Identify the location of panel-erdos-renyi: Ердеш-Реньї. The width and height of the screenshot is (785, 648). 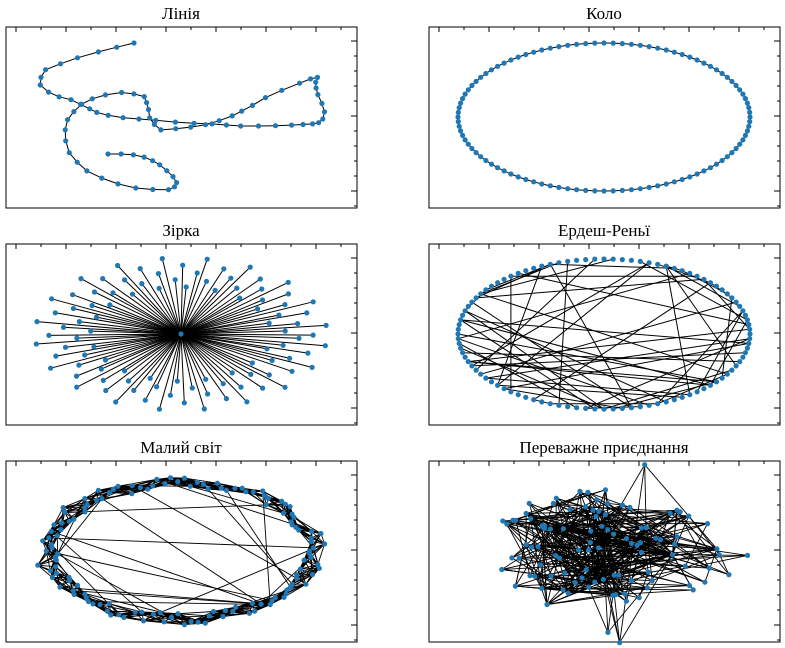
(604, 323).